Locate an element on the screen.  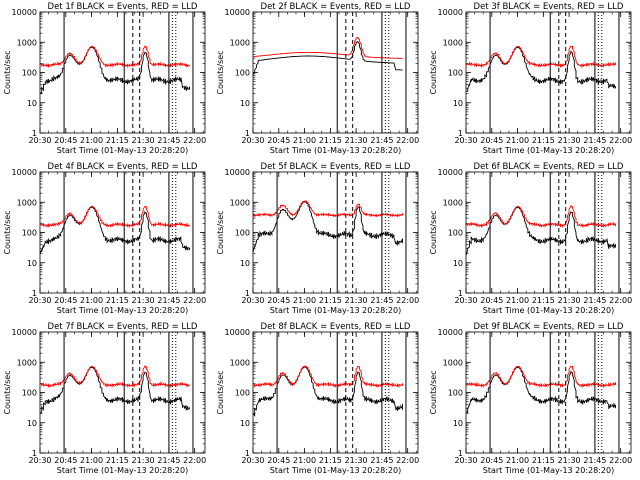
chart-title: Det 4f BLACK = Events, RED = LLD is located at coordinates (123, 167).